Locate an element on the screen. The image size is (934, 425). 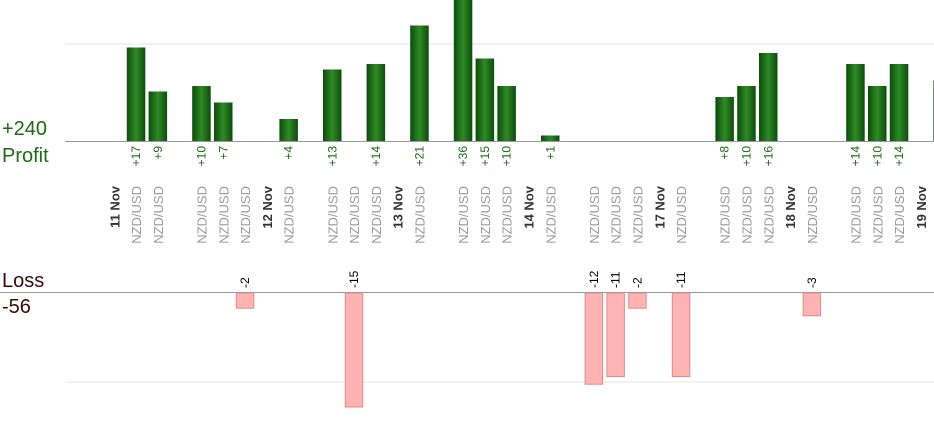
value-label: +17 is located at coordinates (136, 156).